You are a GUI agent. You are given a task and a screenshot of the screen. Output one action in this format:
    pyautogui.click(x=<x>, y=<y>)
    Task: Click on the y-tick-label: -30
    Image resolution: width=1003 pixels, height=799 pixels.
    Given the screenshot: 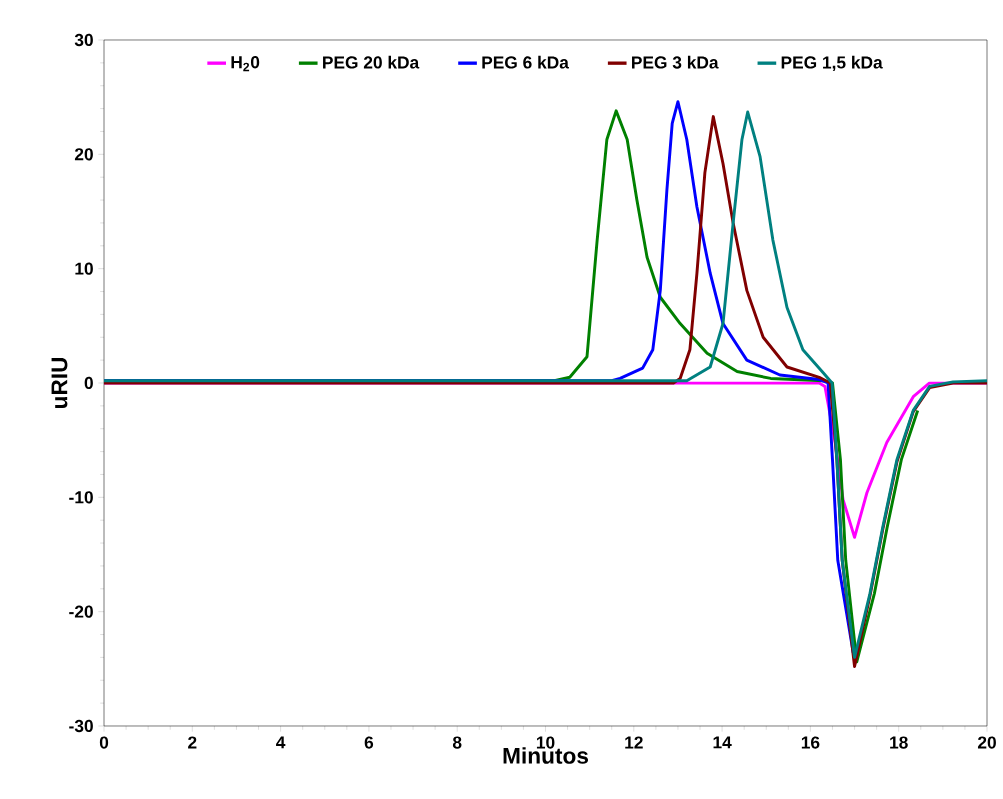 What is the action you would take?
    pyautogui.click(x=81, y=726)
    